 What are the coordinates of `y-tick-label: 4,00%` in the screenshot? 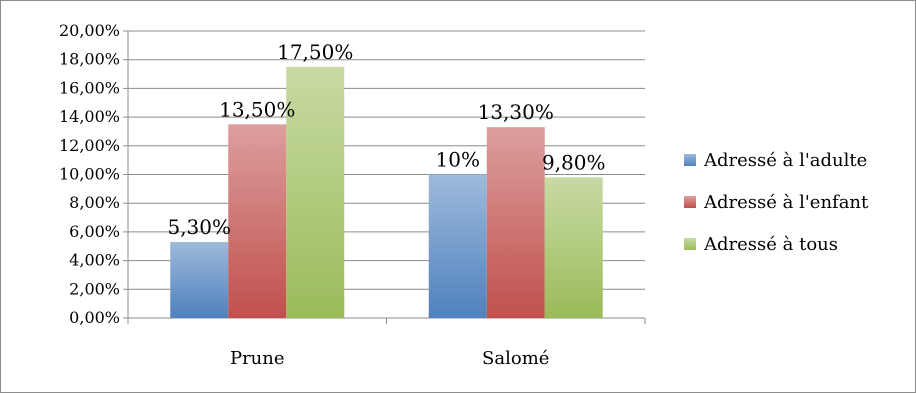 It's located at (94, 260).